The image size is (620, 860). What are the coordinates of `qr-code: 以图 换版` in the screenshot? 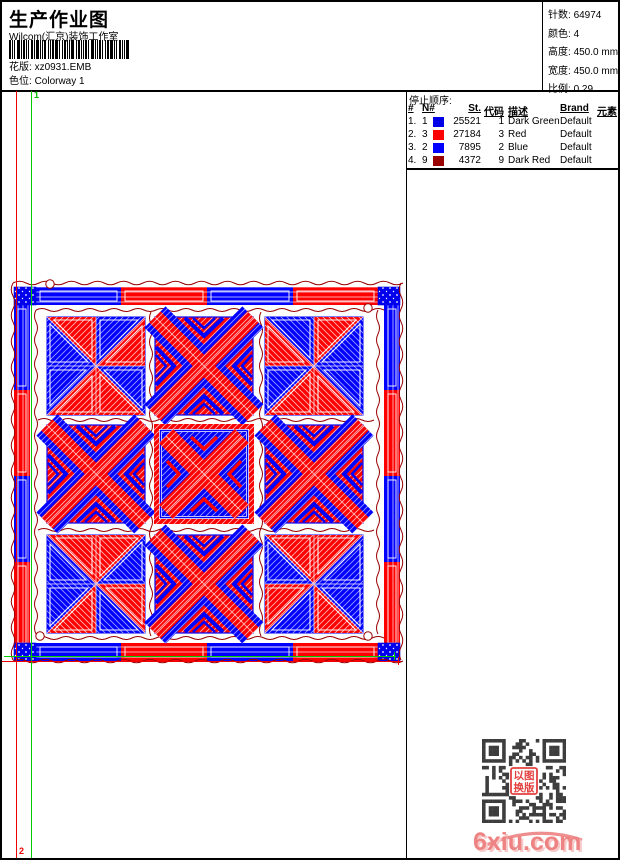 It's located at (524, 781).